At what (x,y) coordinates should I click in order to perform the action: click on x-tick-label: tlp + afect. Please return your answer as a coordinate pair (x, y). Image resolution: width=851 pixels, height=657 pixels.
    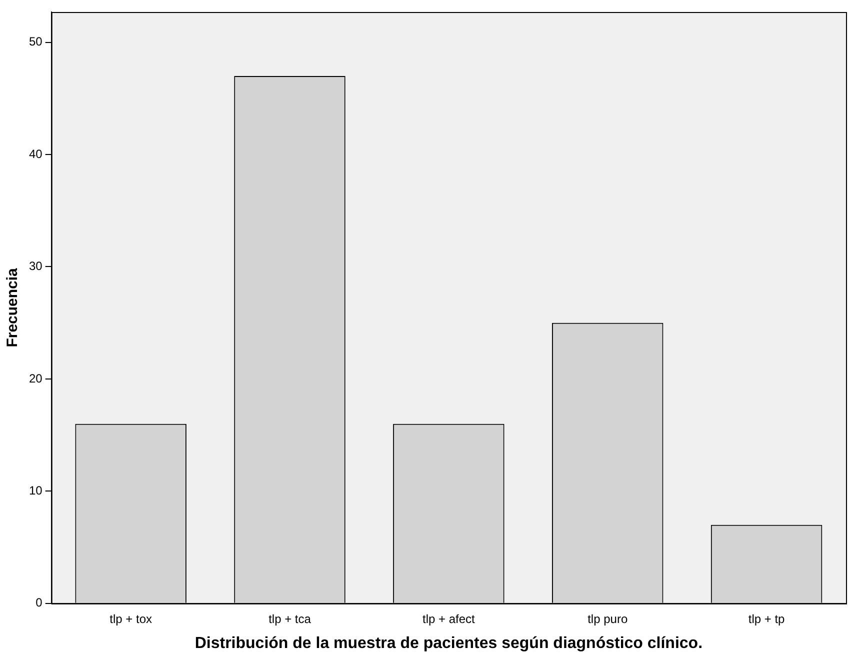
    Looking at the image, I should click on (449, 619).